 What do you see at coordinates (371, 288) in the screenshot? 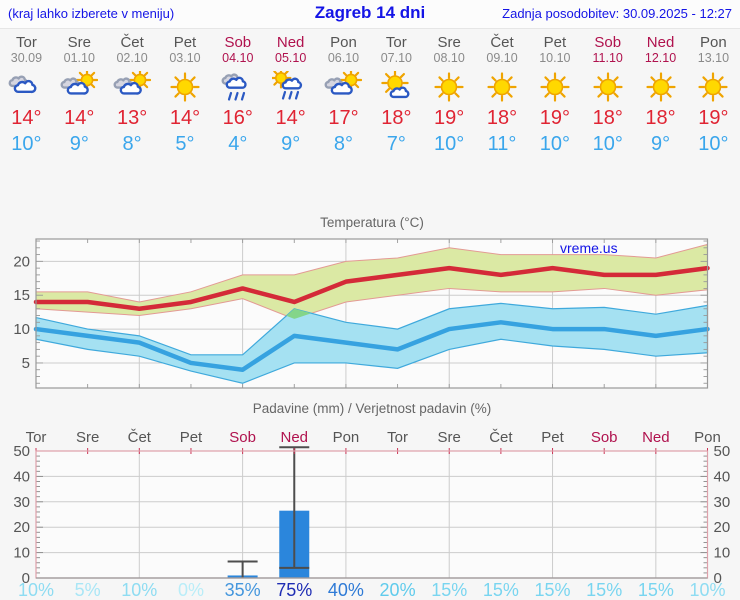
I see `max-temp-line` at bounding box center [371, 288].